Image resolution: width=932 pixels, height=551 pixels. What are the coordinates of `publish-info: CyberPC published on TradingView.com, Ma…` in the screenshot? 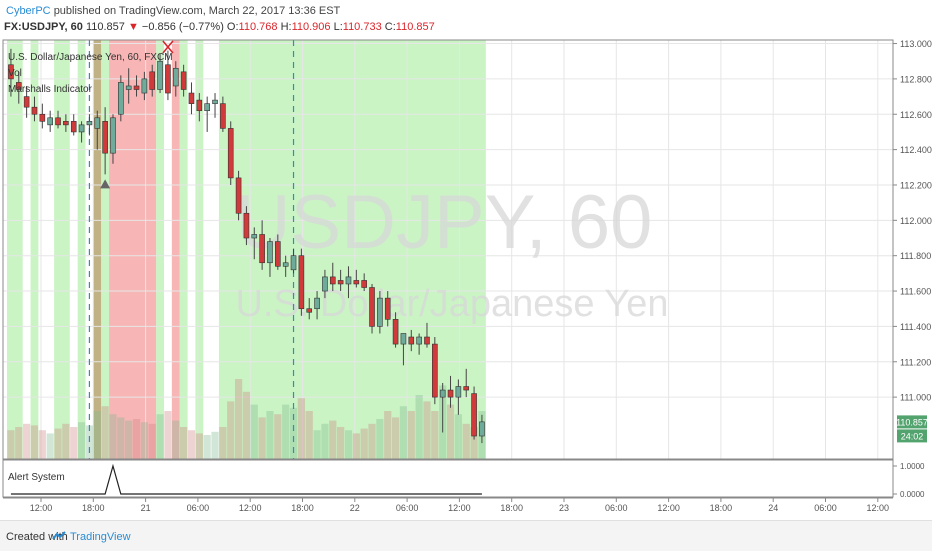 It's located at (173, 11).